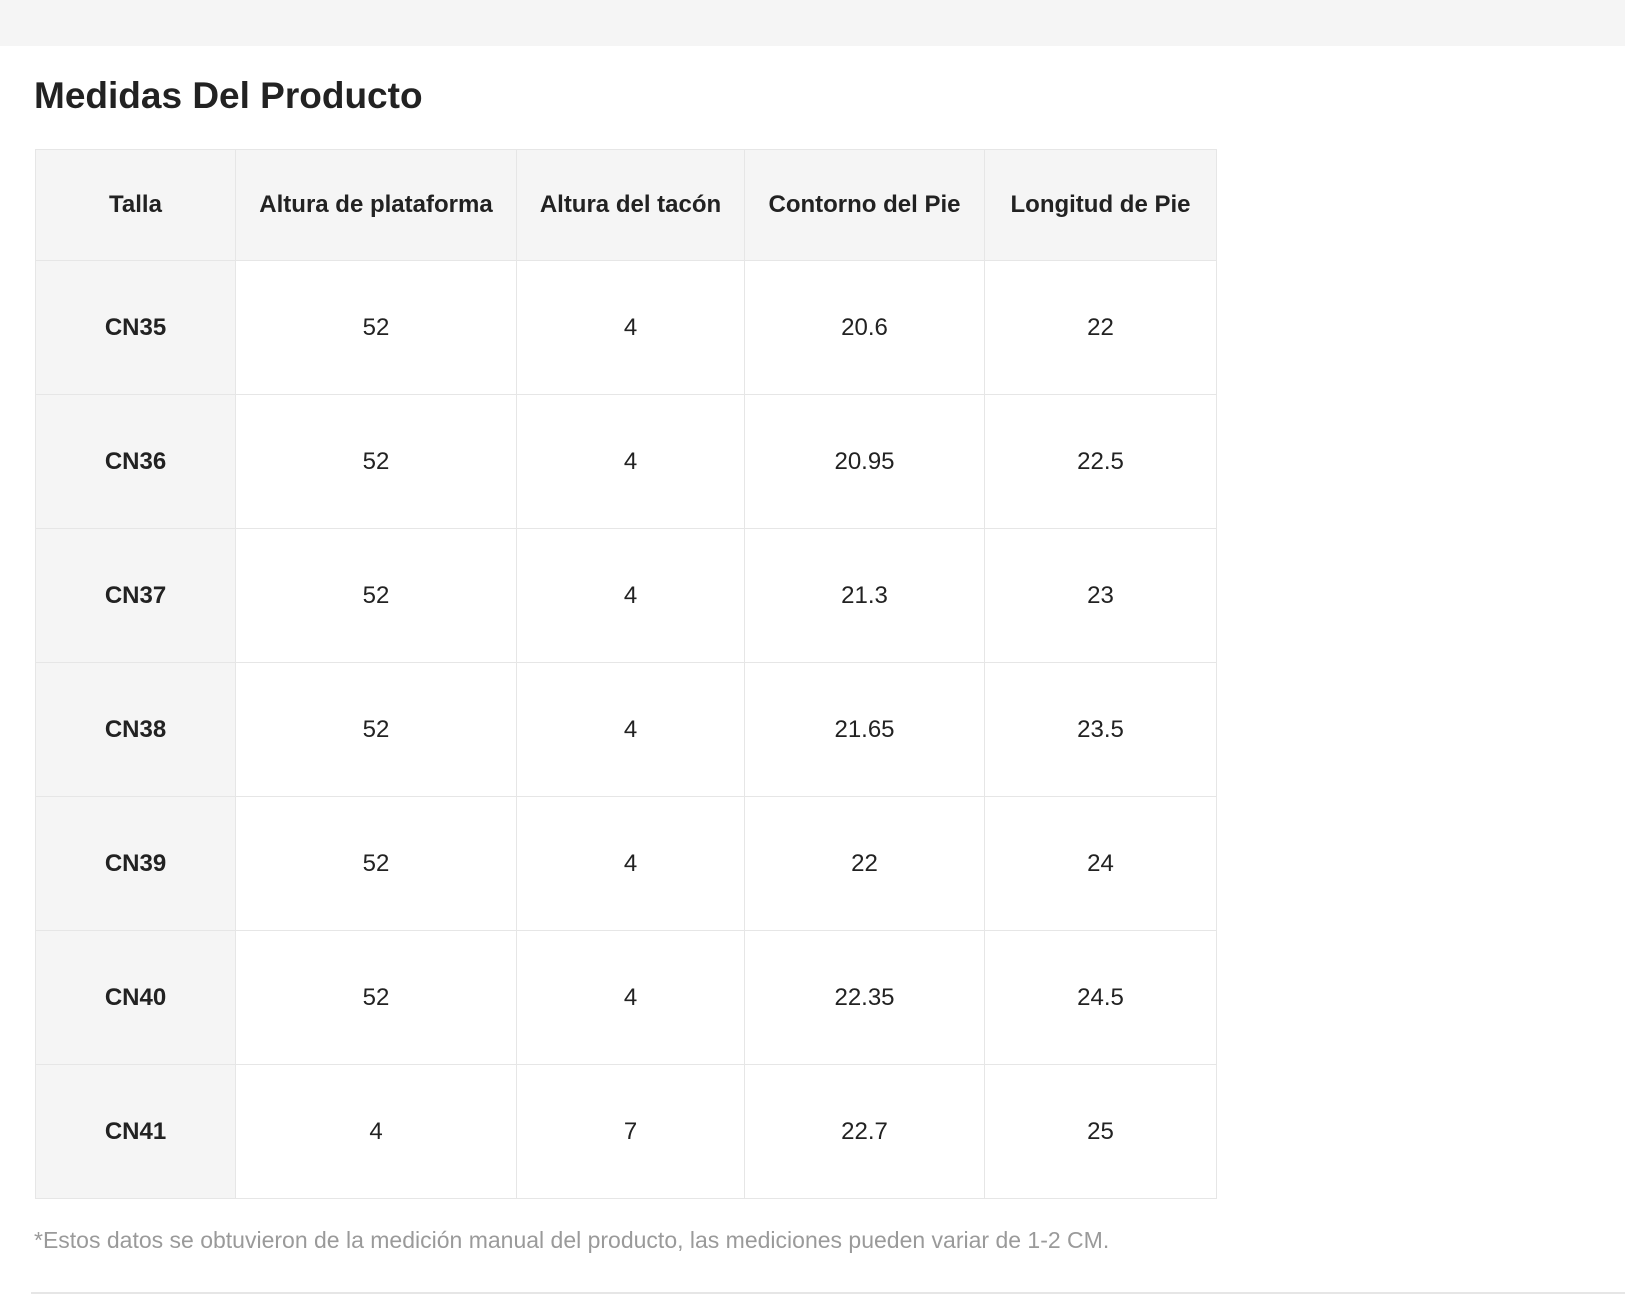 This screenshot has height=1298, width=1625. What do you see at coordinates (864, 595) in the screenshot?
I see `foot-girth-cell: 21.3` at bounding box center [864, 595].